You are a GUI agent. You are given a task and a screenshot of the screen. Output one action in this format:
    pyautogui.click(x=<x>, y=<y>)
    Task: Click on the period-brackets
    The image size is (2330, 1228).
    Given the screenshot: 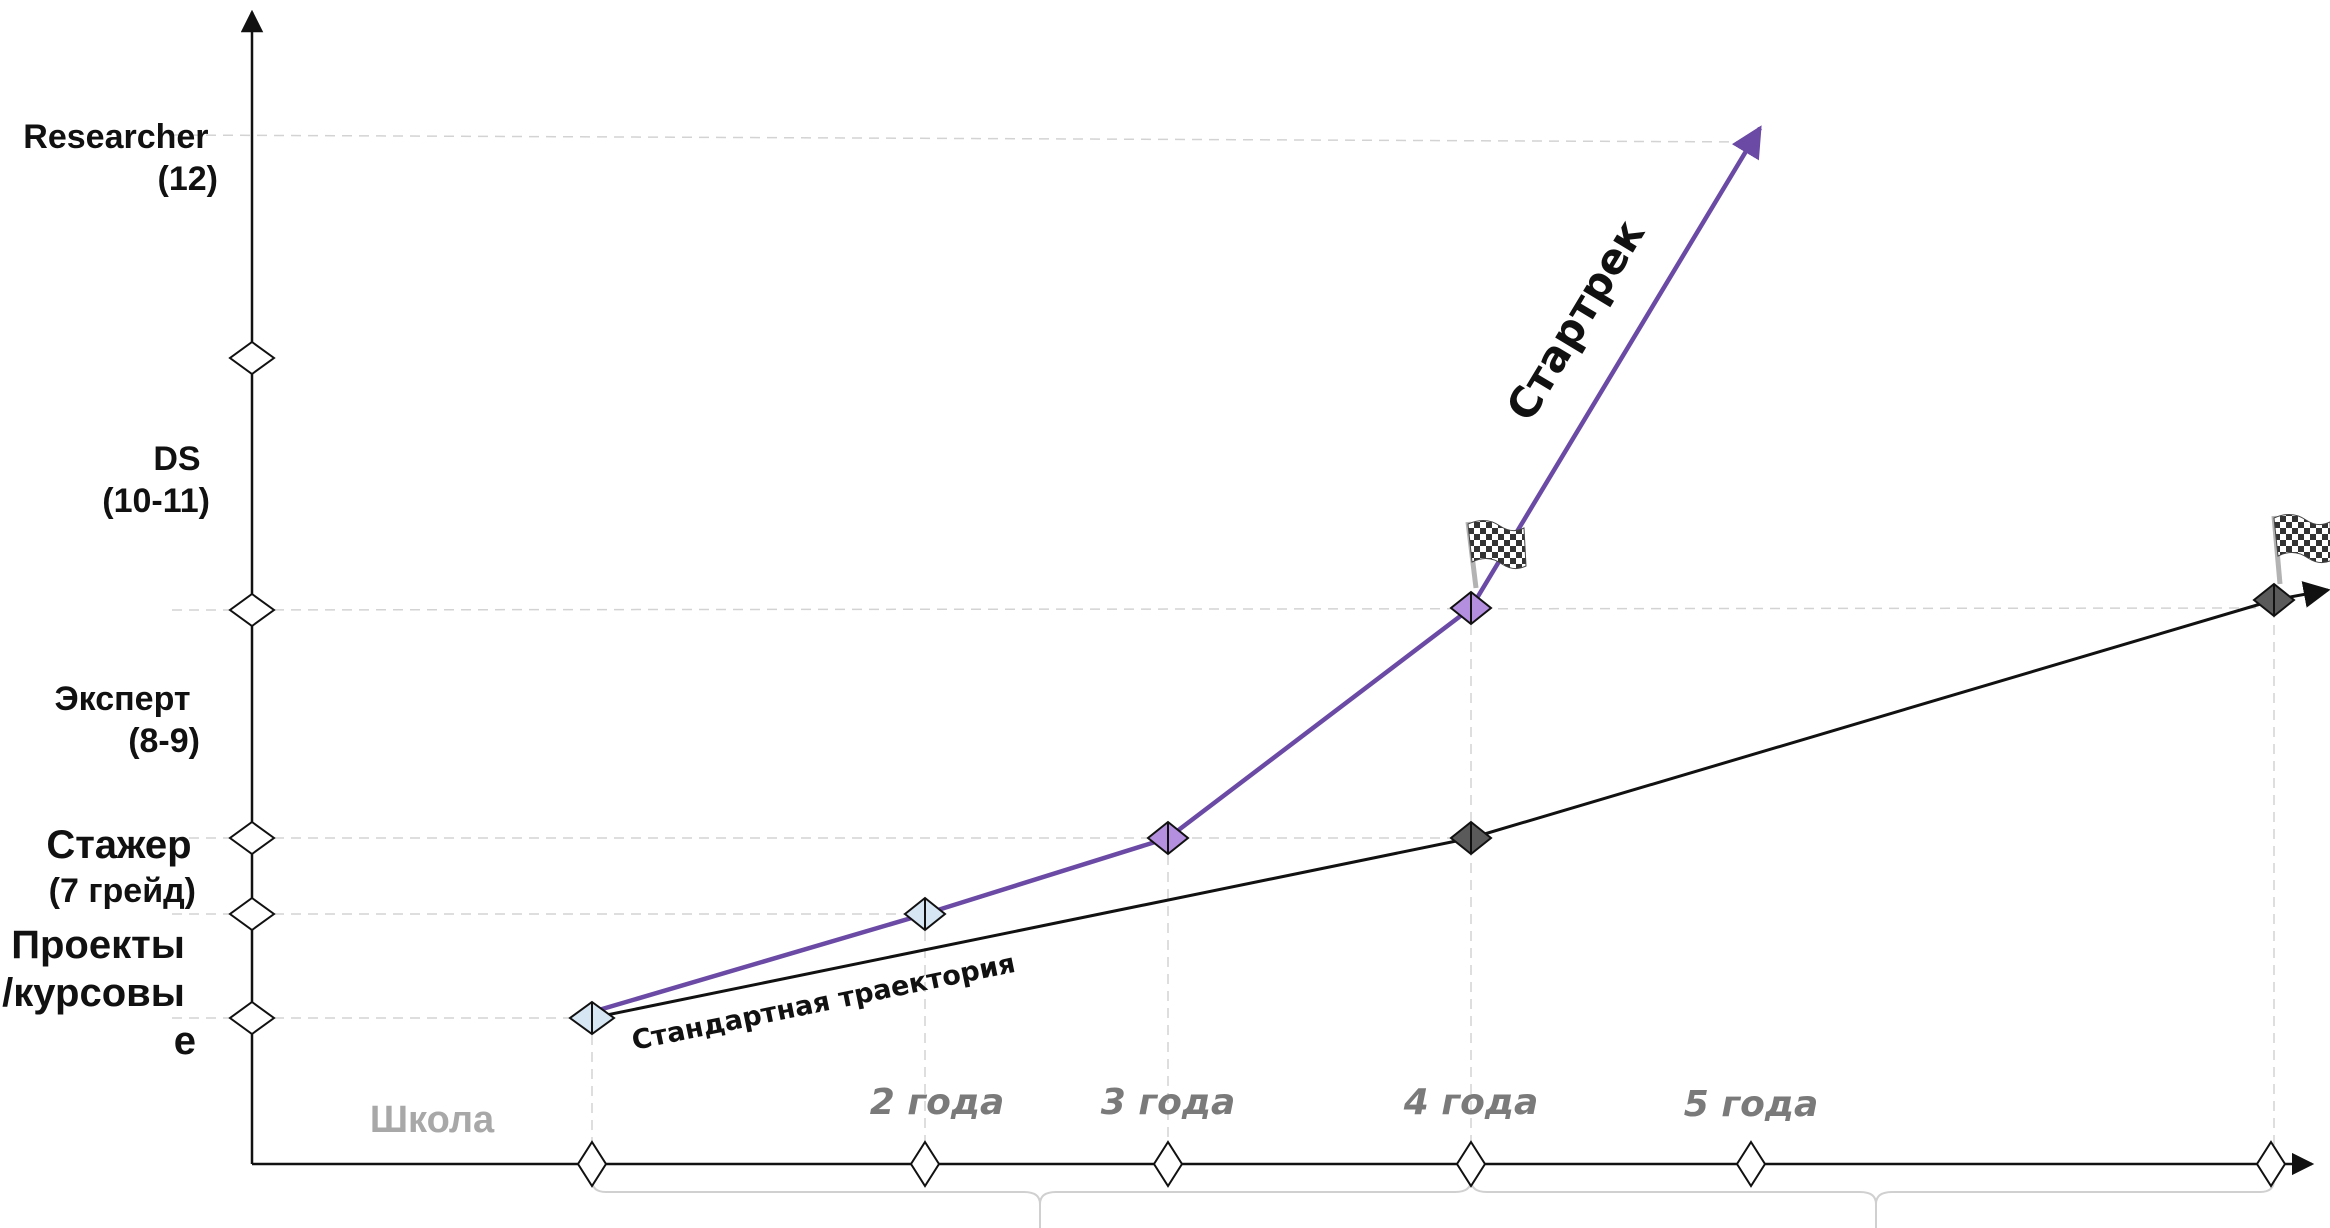 What is the action you would take?
    pyautogui.click(x=1433, y=1203)
    